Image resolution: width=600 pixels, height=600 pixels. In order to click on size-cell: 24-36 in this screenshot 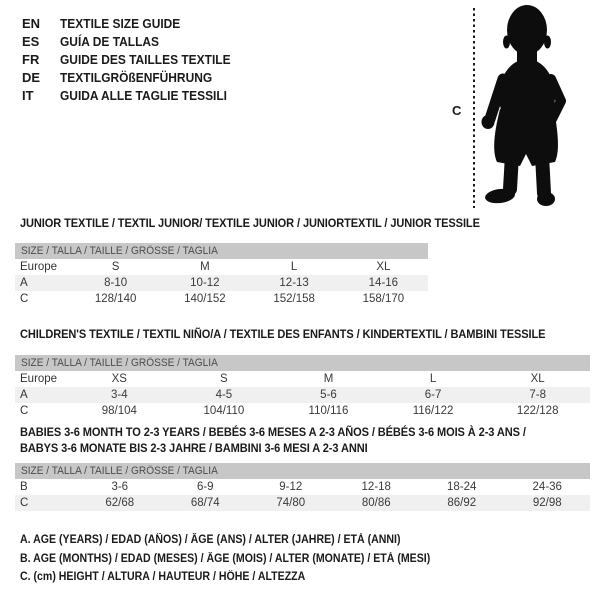, I will do `click(547, 487)`.